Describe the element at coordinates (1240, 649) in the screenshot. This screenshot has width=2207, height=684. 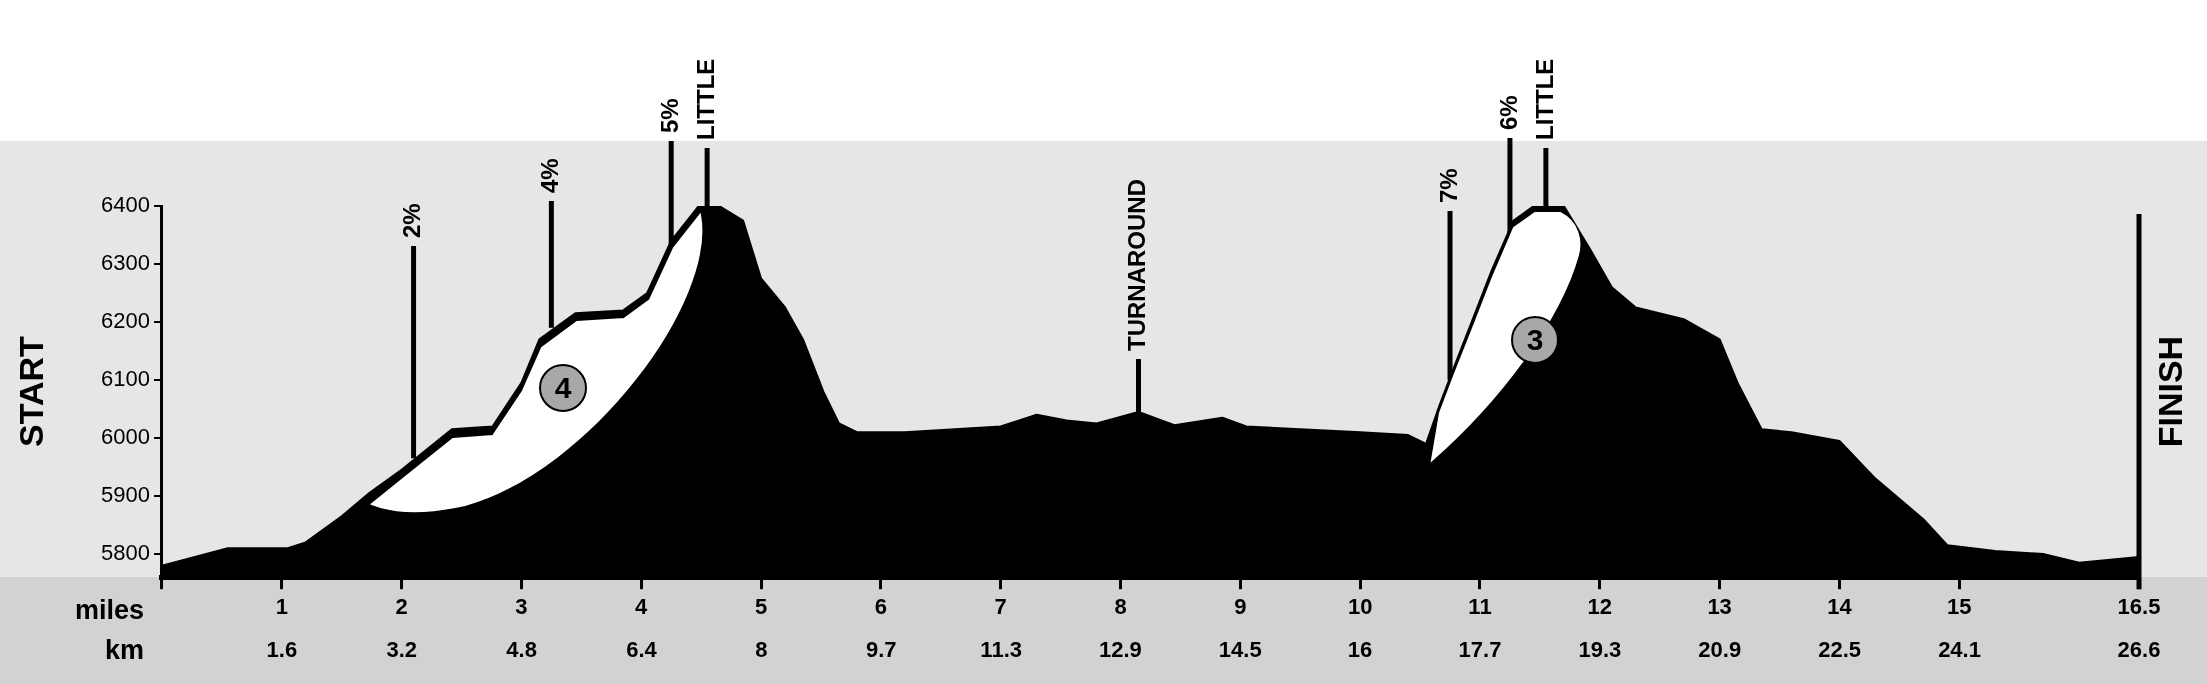
I see `x2-tick-label: 14.5` at that location.